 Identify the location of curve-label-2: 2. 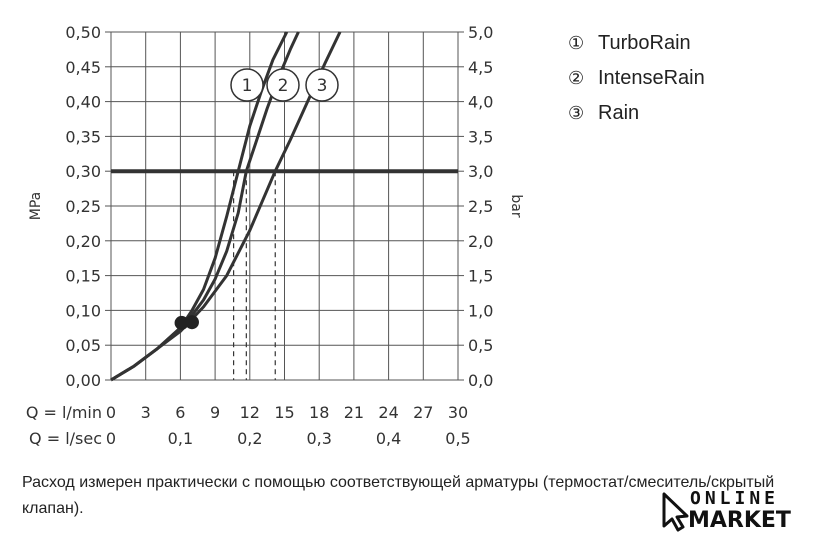
(283, 86).